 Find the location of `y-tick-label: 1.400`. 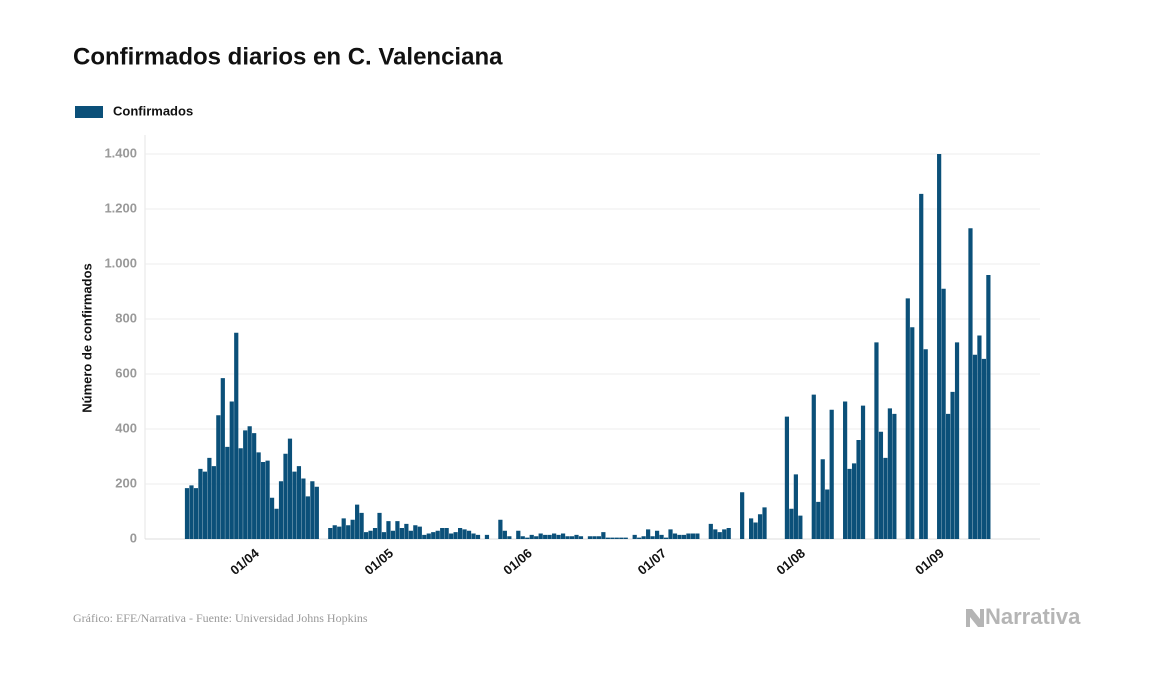

y-tick-label: 1.400 is located at coordinates (120, 152).